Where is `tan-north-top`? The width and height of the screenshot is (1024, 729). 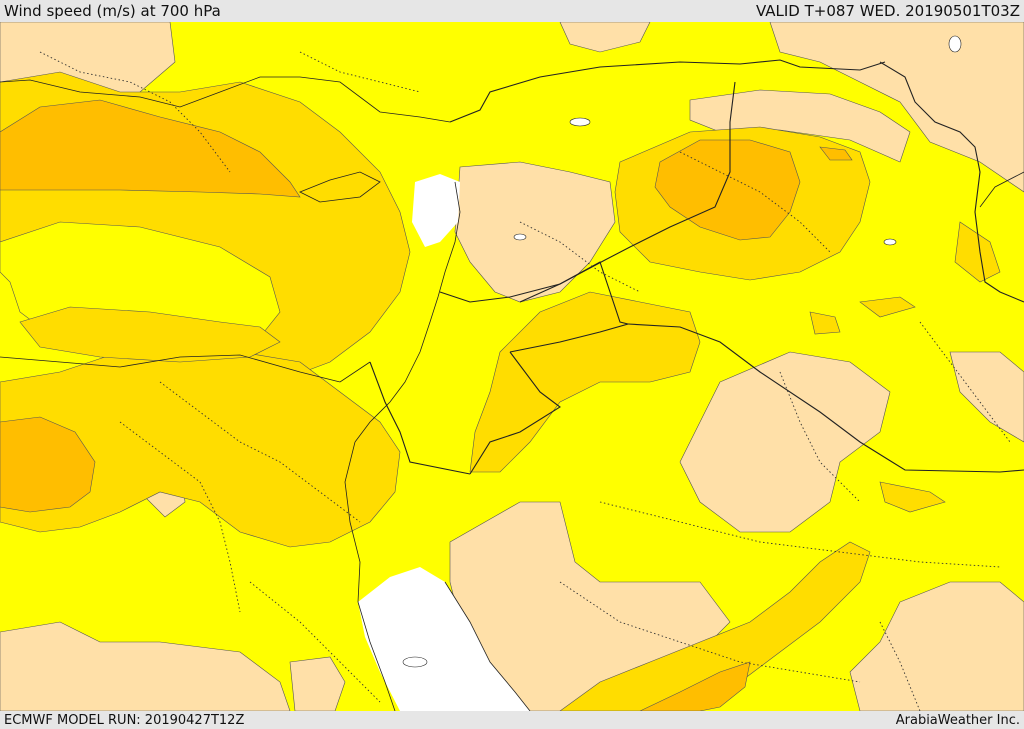 tan-north-top is located at coordinates (605, 37).